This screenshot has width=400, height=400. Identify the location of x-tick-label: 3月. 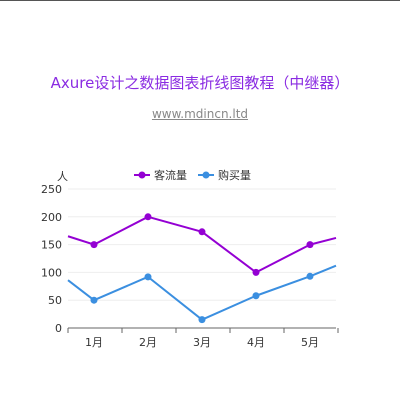
(202, 342).